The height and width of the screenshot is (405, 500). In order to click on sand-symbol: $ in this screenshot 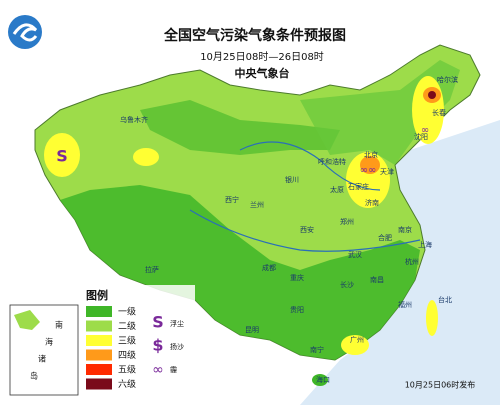, I will do `click(157, 345)`.